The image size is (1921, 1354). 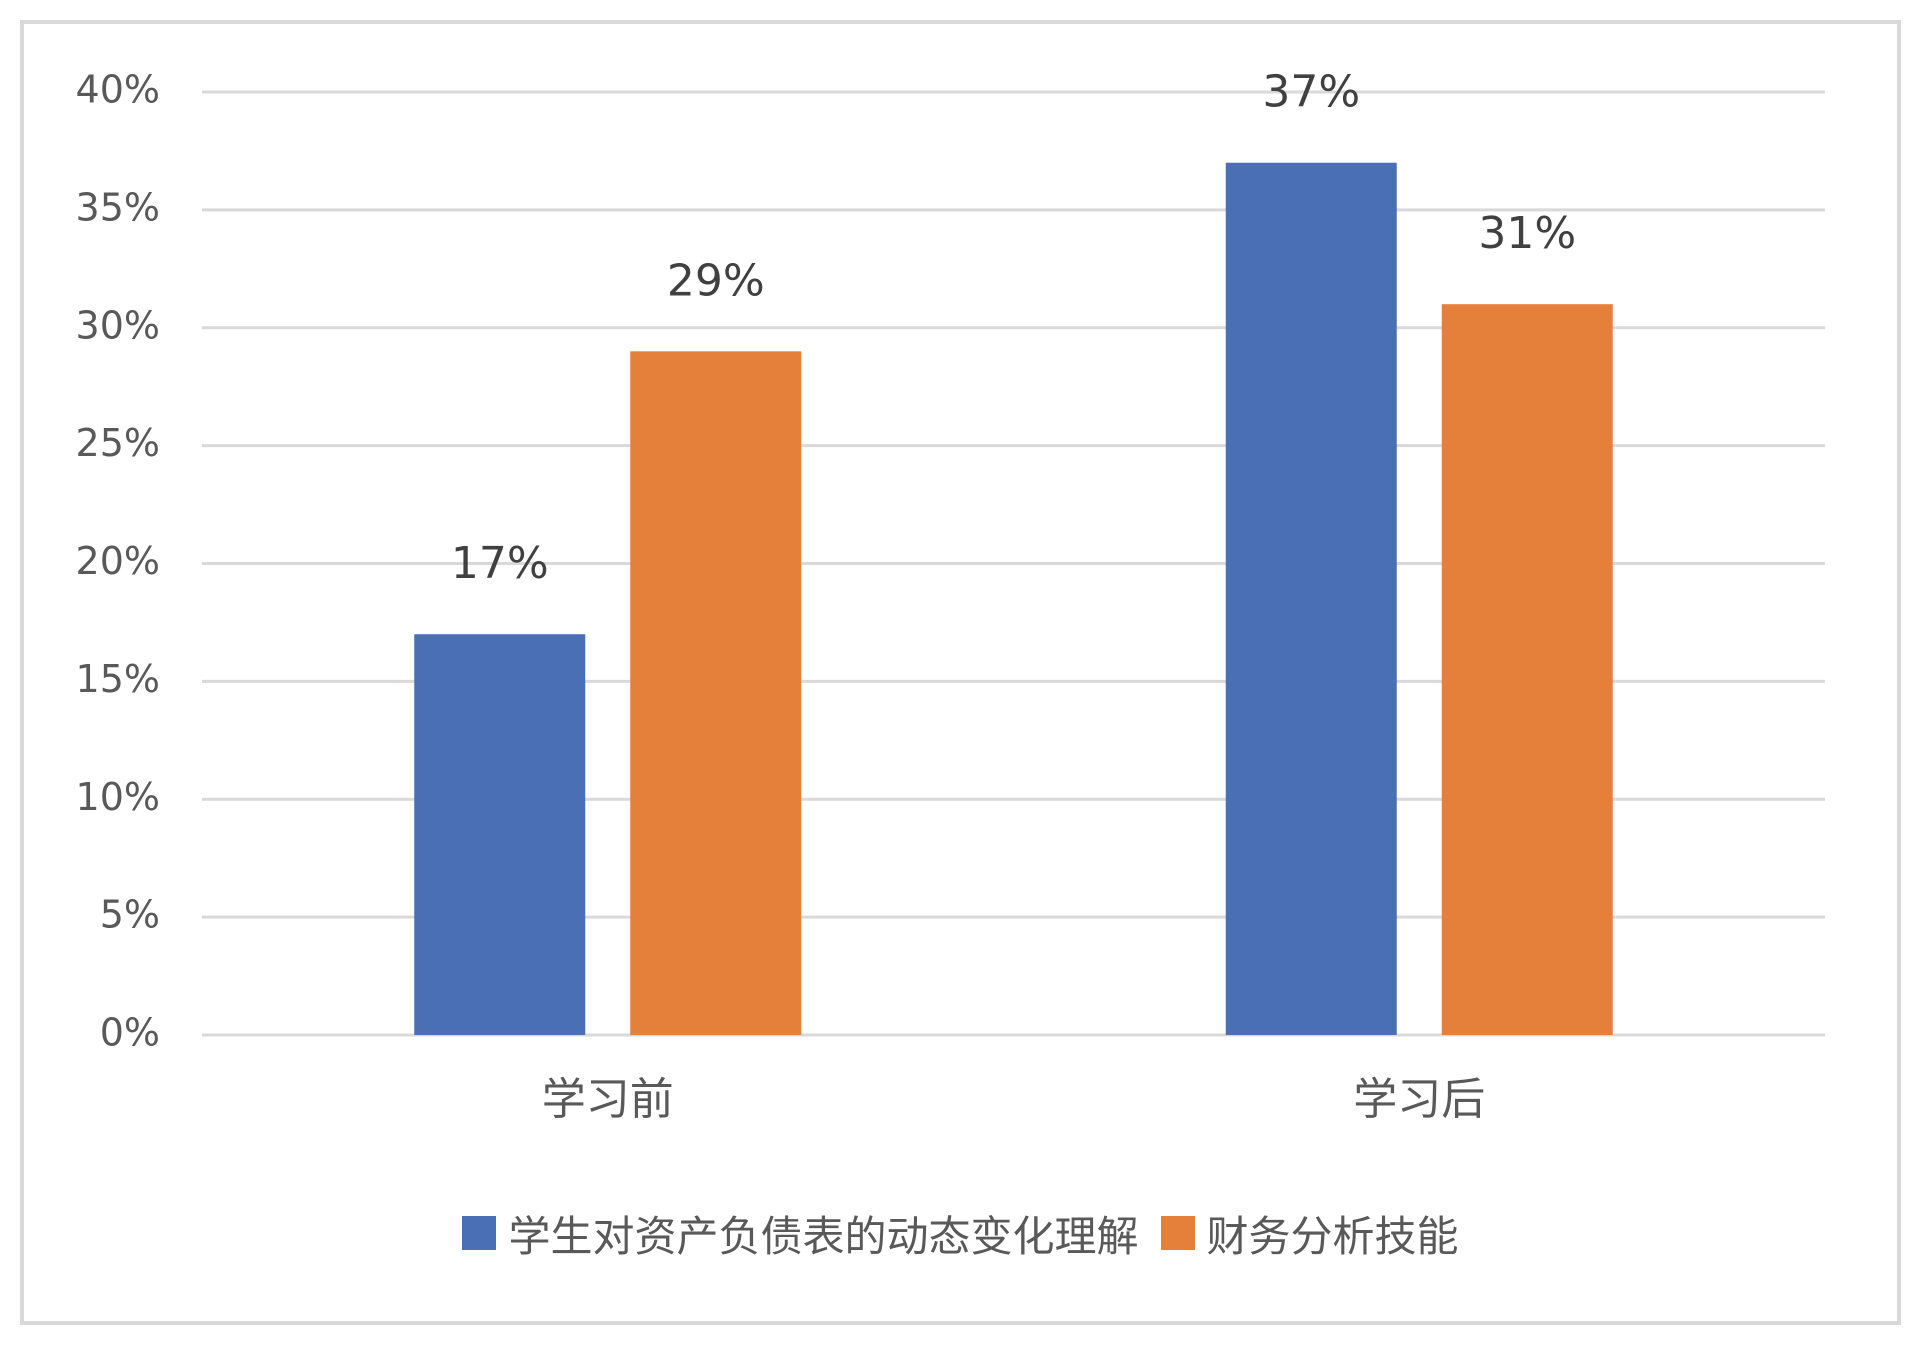 What do you see at coordinates (1332, 1236) in the screenshot?
I see `legend-label: 财务分析技能` at bounding box center [1332, 1236].